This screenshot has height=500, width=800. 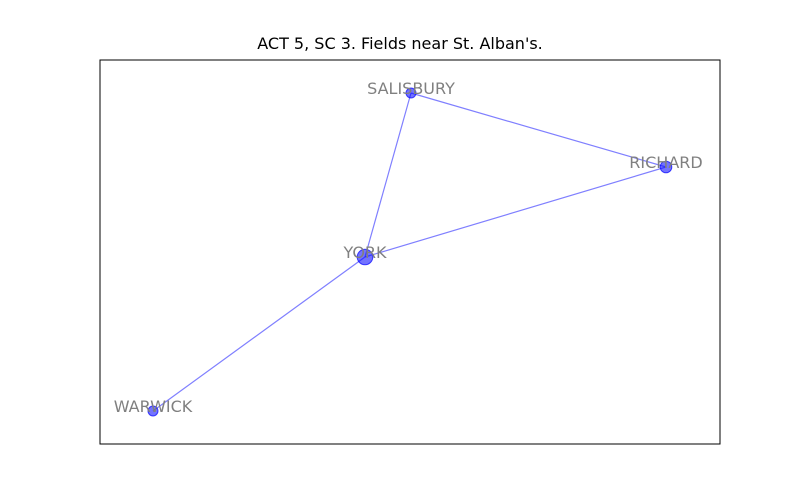 I want to click on node-label-richard: RICHARD, so click(x=665, y=162).